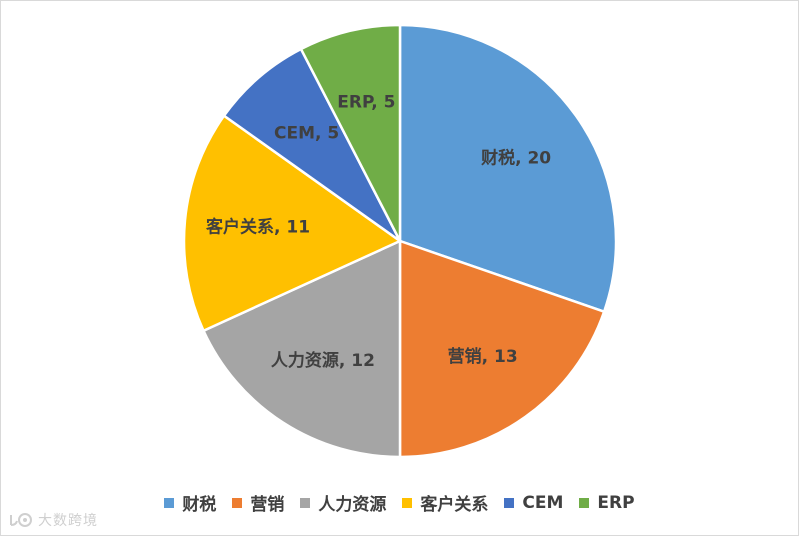 Image resolution: width=799 pixels, height=536 pixels. What do you see at coordinates (543, 502) in the screenshot?
I see `legend-label-4: CEM` at bounding box center [543, 502].